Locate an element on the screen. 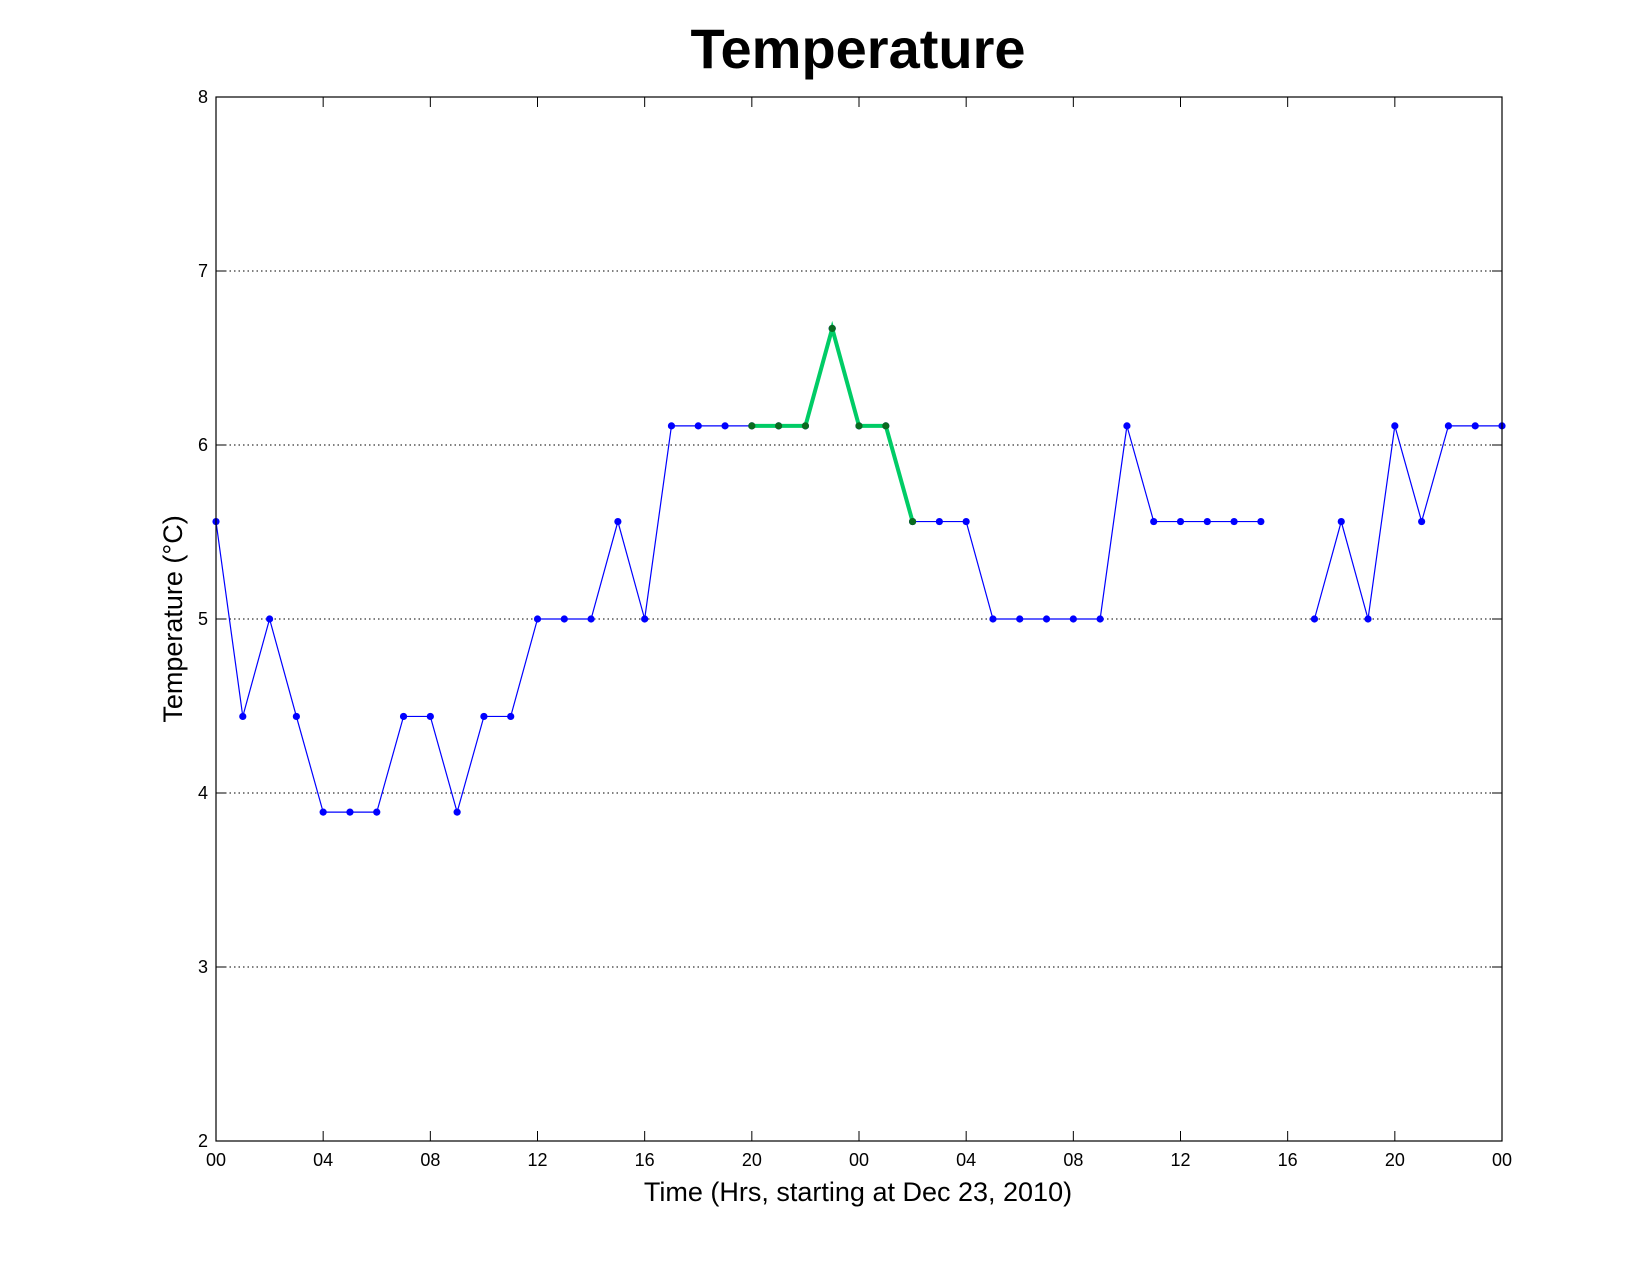 The width and height of the screenshot is (1650, 1275). y-tick-label: 4 is located at coordinates (203, 793).